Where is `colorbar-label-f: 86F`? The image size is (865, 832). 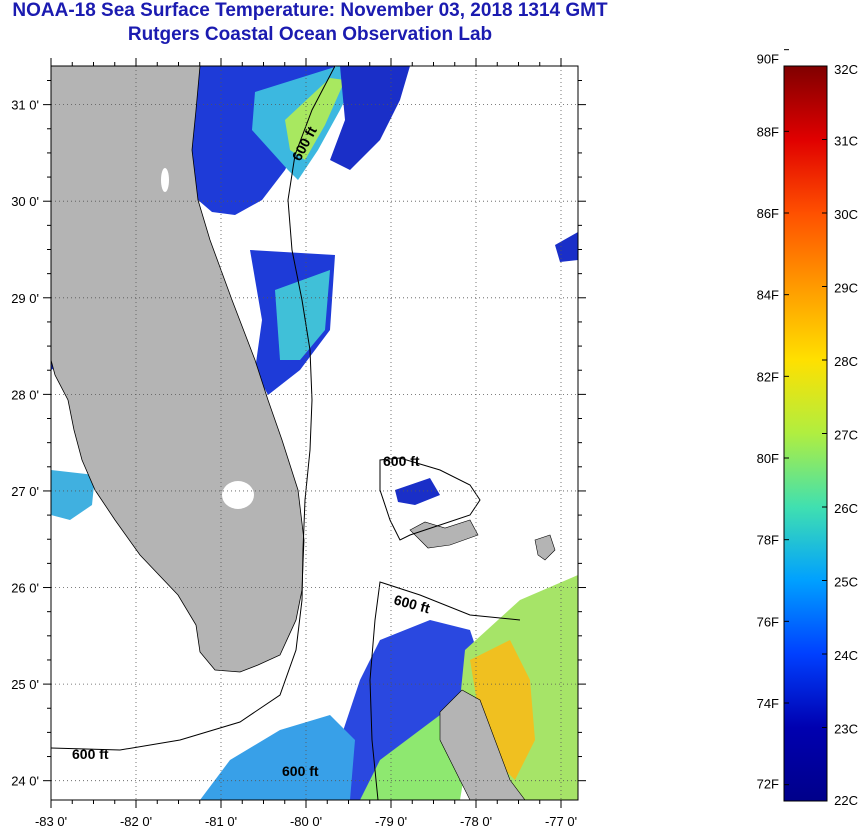
colorbar-label-f: 86F is located at coordinates (768, 213).